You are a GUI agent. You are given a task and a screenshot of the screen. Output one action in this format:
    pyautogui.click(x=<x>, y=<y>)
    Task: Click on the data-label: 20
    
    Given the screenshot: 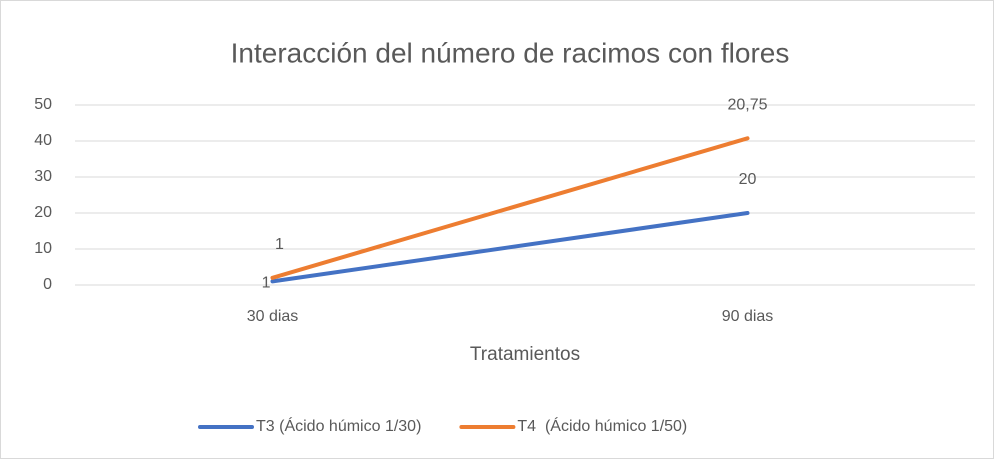 What is the action you would take?
    pyautogui.click(x=748, y=179)
    